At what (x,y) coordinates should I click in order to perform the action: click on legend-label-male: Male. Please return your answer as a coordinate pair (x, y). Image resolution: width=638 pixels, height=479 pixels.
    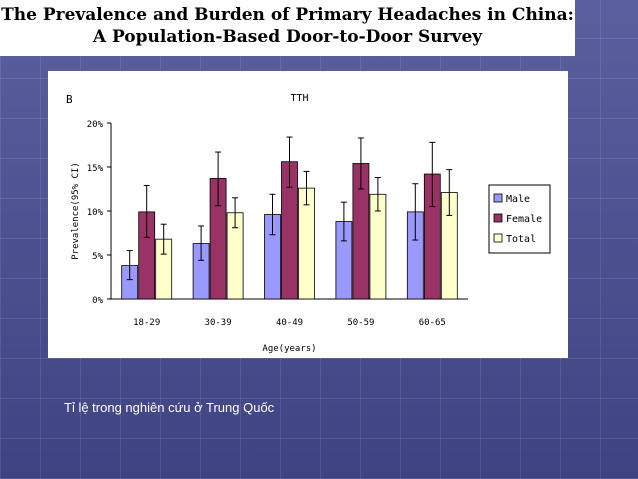
    Looking at the image, I should click on (518, 199).